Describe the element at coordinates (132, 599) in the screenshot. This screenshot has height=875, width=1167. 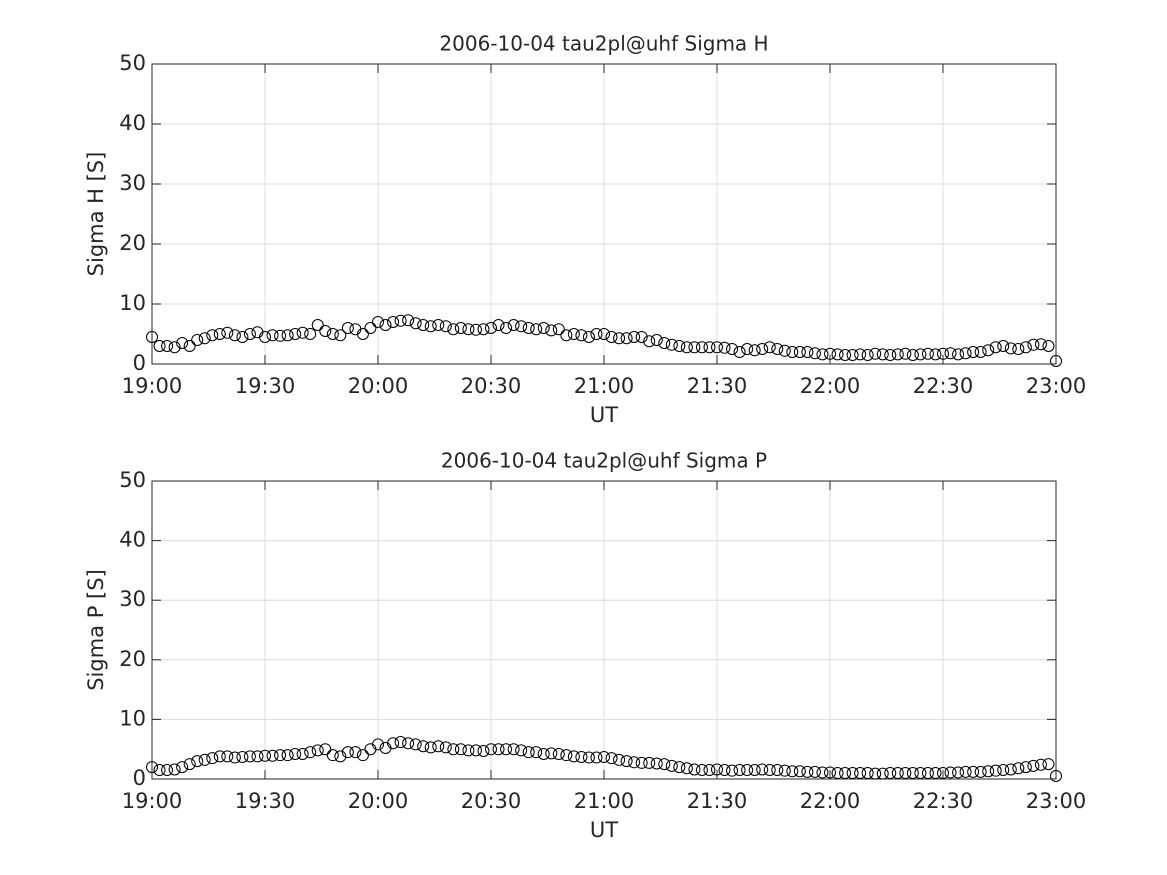
I see `y-tick-label: 30` at that location.